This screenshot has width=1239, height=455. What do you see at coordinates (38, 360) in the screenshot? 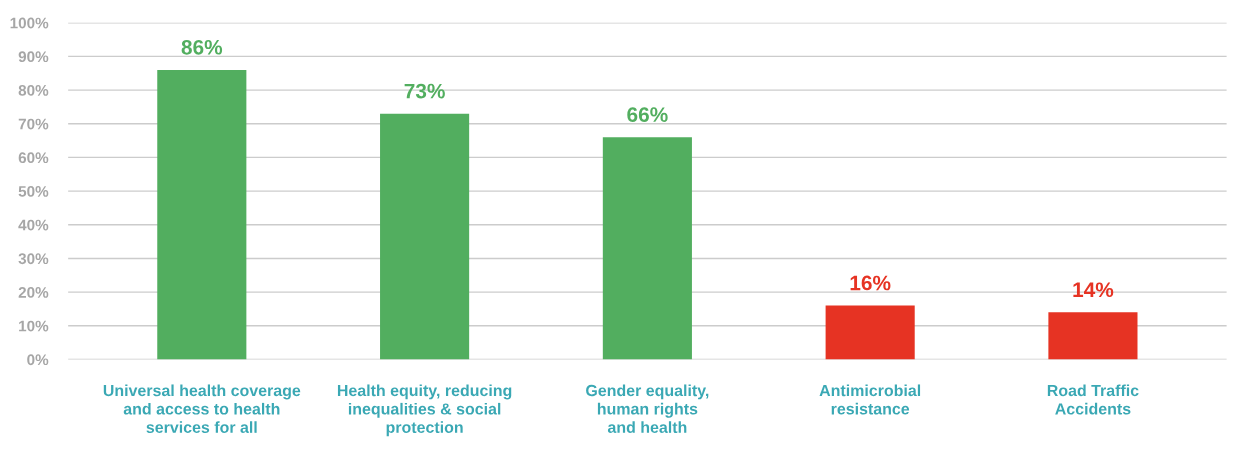
I see `y-tick-label: 0%` at bounding box center [38, 360].